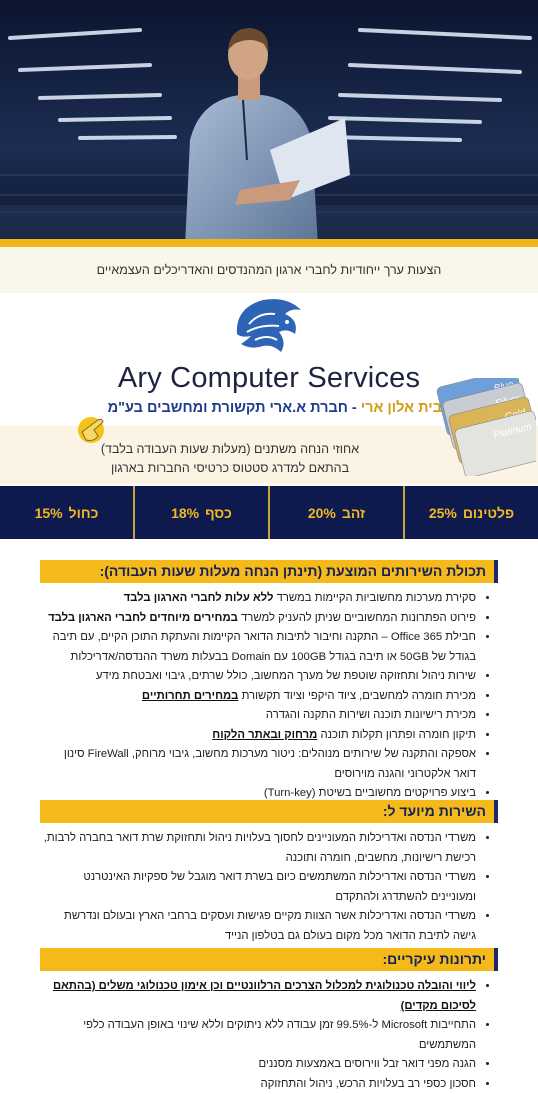  Describe the element at coordinates (376, 598) in the screenshot. I see `bullet-text: סקירת מערכות מחשוביות הקיימות במשרד` at that location.